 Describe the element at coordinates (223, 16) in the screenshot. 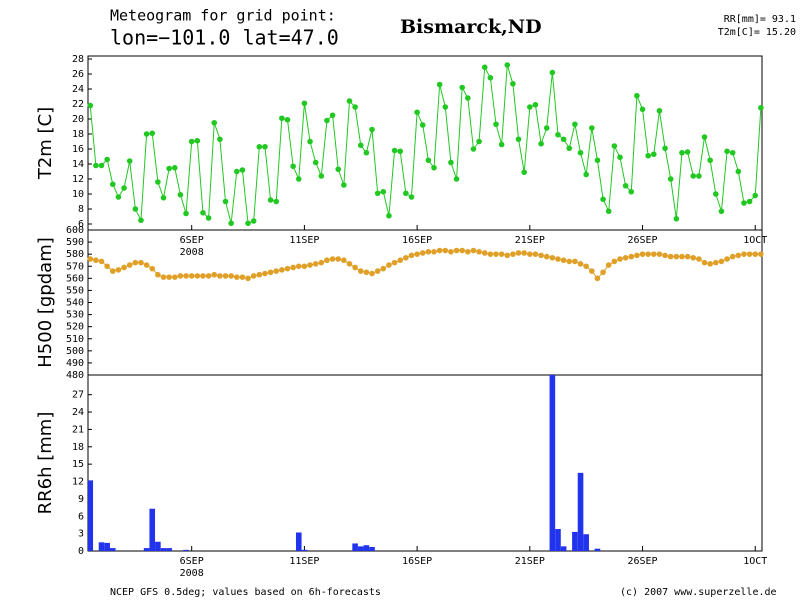

I see `header-title: Meteogram for grid point:` at that location.